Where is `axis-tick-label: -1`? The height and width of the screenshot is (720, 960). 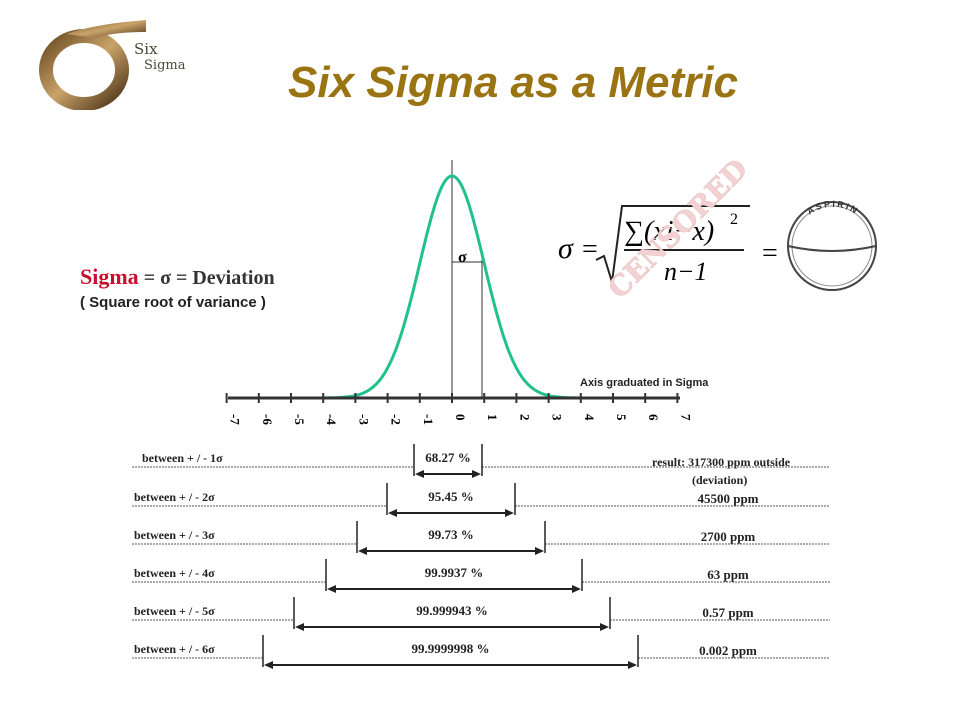
axis-tick-label: -1 is located at coordinates (428, 419).